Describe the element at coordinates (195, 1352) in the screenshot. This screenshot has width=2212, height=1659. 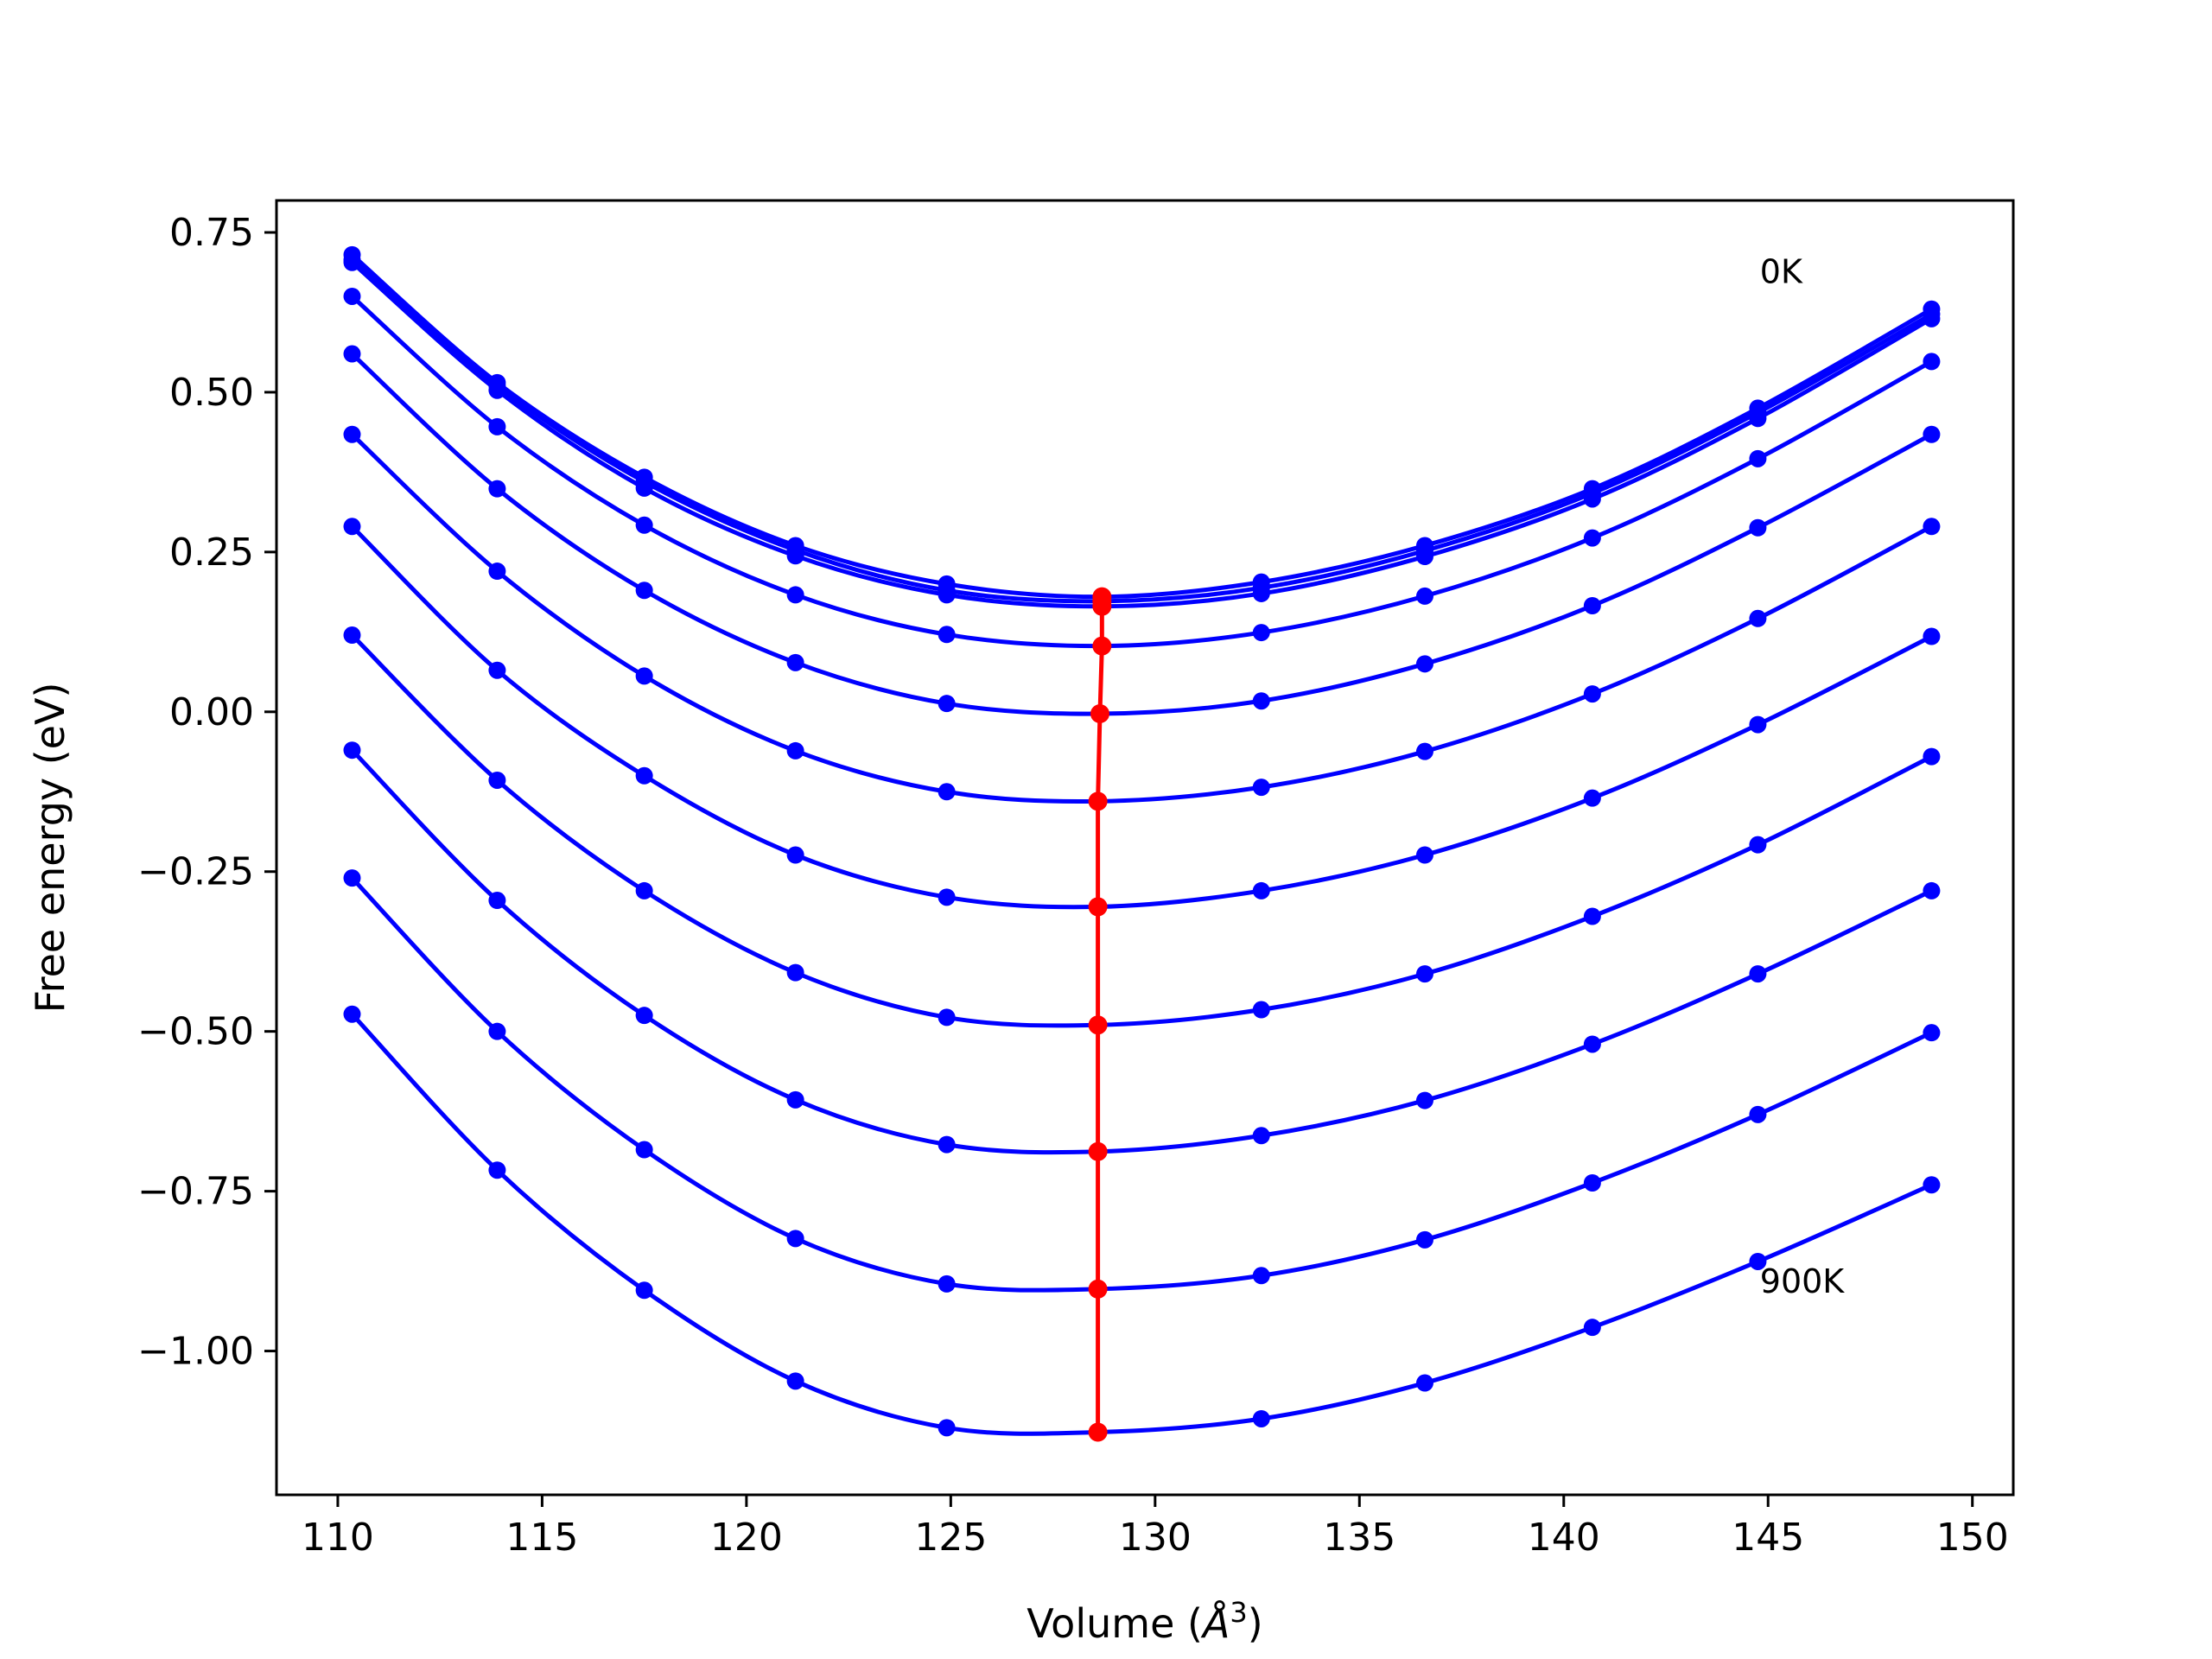
I see `y-tick-label: −1.00` at that location.